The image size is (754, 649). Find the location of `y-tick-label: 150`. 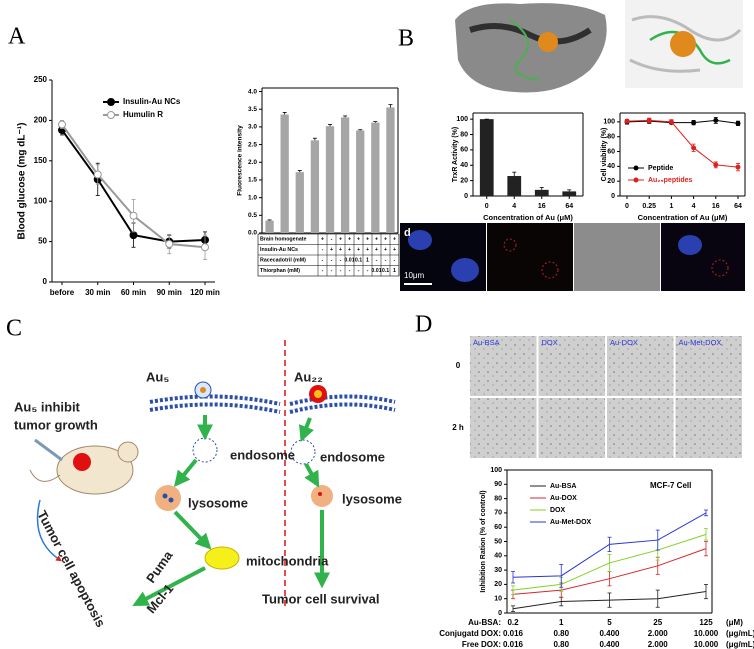

y-tick-label: 150 is located at coordinates (41, 160).